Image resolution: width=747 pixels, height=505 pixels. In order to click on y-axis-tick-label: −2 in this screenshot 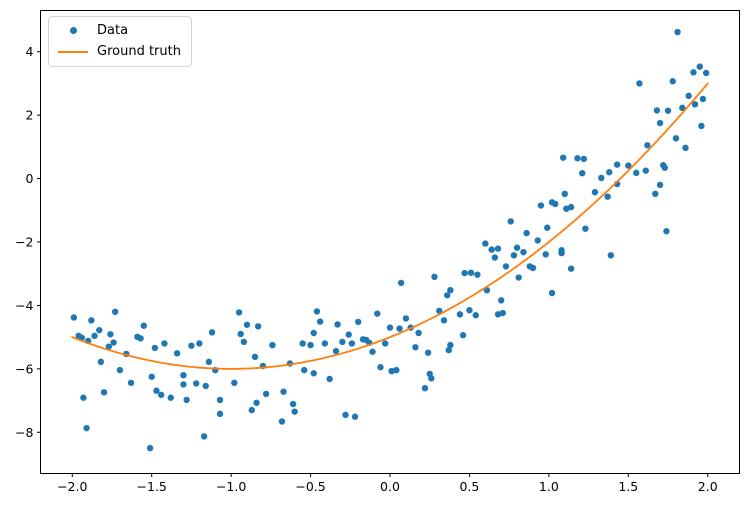, I will do `click(24, 242)`.